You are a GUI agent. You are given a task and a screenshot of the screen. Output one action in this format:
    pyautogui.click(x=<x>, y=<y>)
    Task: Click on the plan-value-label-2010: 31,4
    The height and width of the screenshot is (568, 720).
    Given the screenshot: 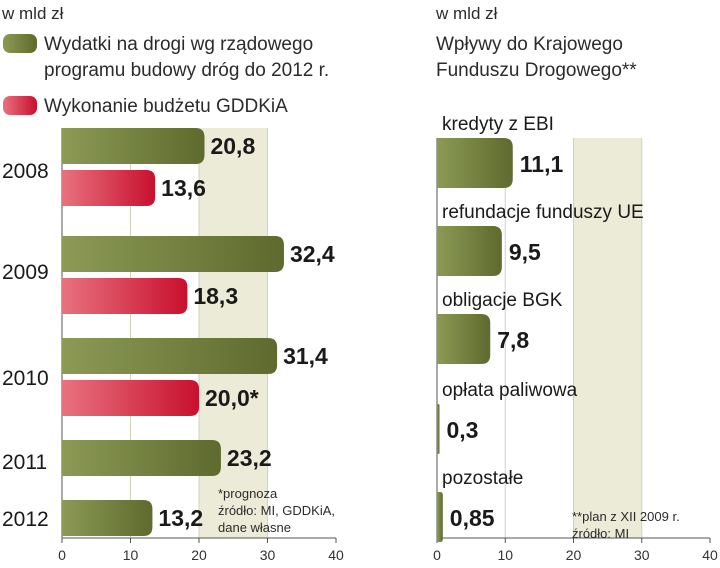 What is the action you would take?
    pyautogui.click(x=305, y=356)
    